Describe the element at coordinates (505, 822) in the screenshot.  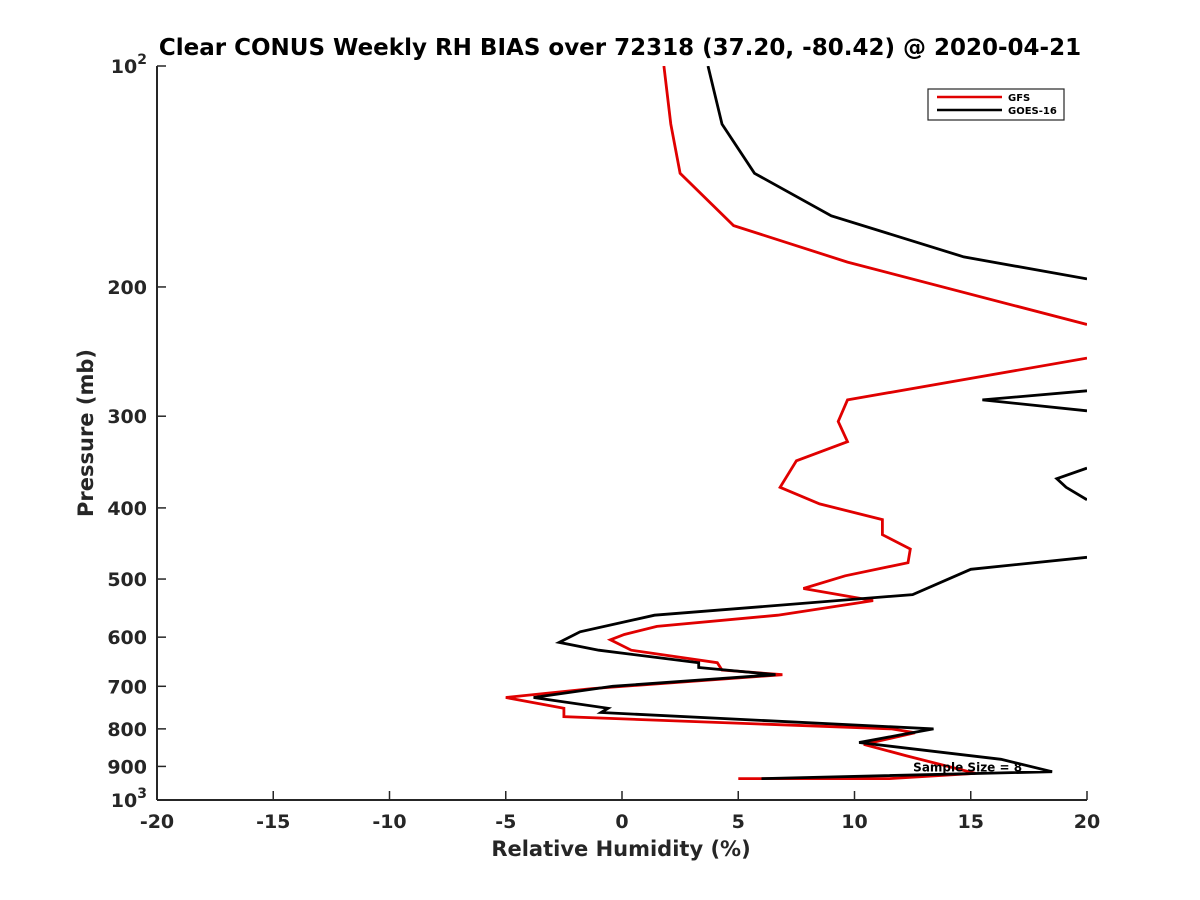
I see `x-tick-label: -5` at that location.